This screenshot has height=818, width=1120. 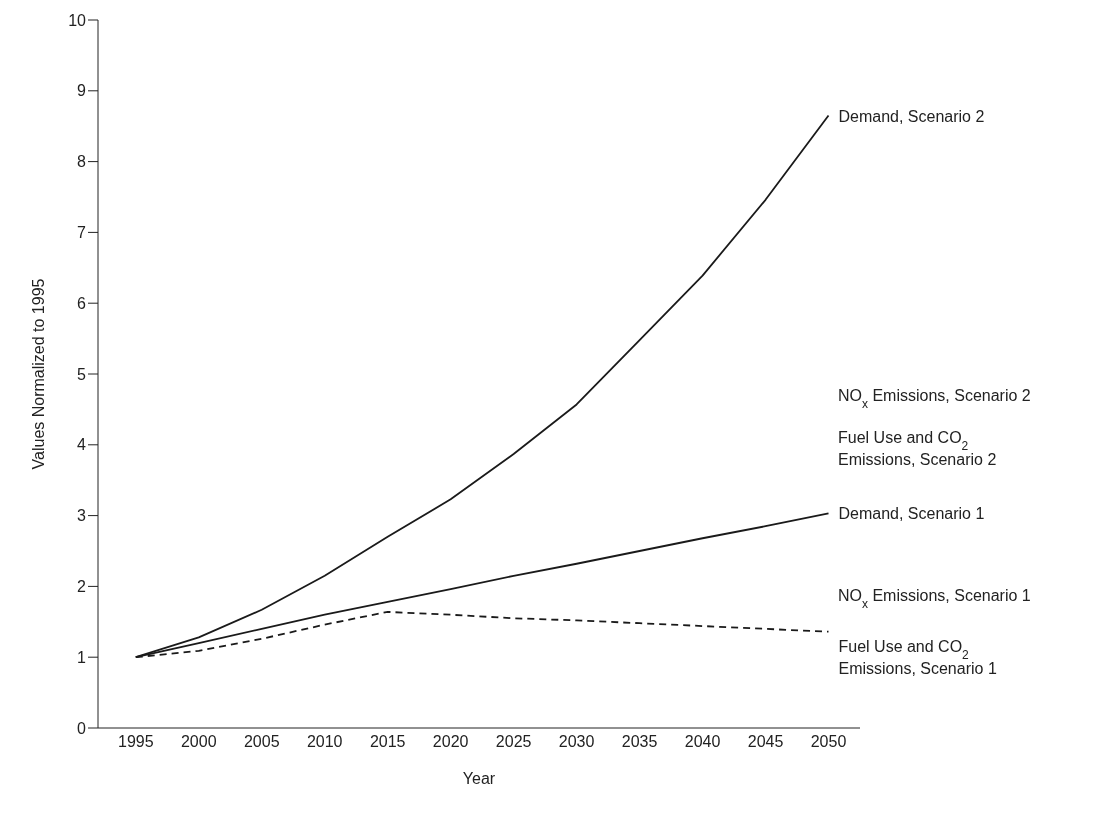 What do you see at coordinates (38, 374) in the screenshot?
I see `y-axis-title: Values Normalized to 1995` at bounding box center [38, 374].